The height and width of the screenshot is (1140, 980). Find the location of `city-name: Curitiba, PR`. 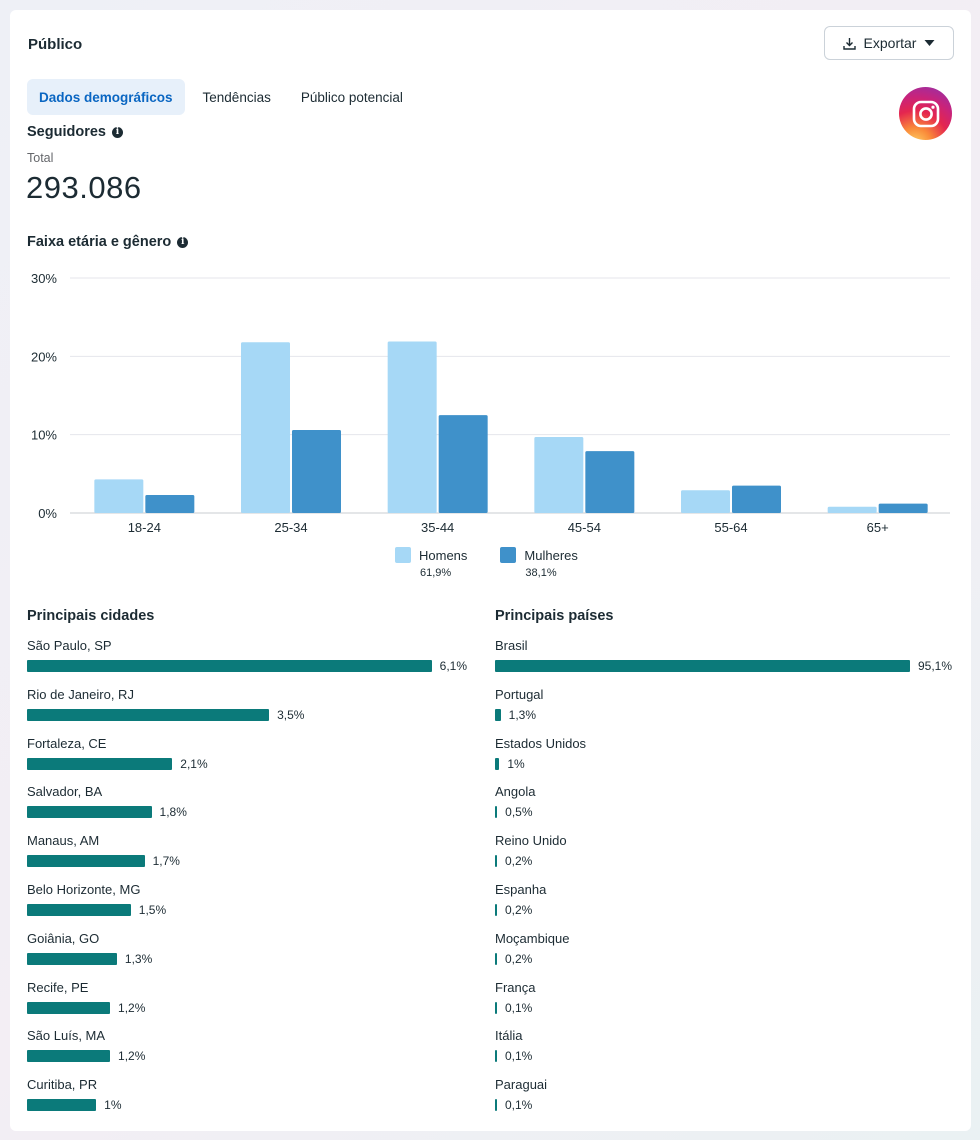

city-name: Curitiba, PR is located at coordinates (62, 1085).